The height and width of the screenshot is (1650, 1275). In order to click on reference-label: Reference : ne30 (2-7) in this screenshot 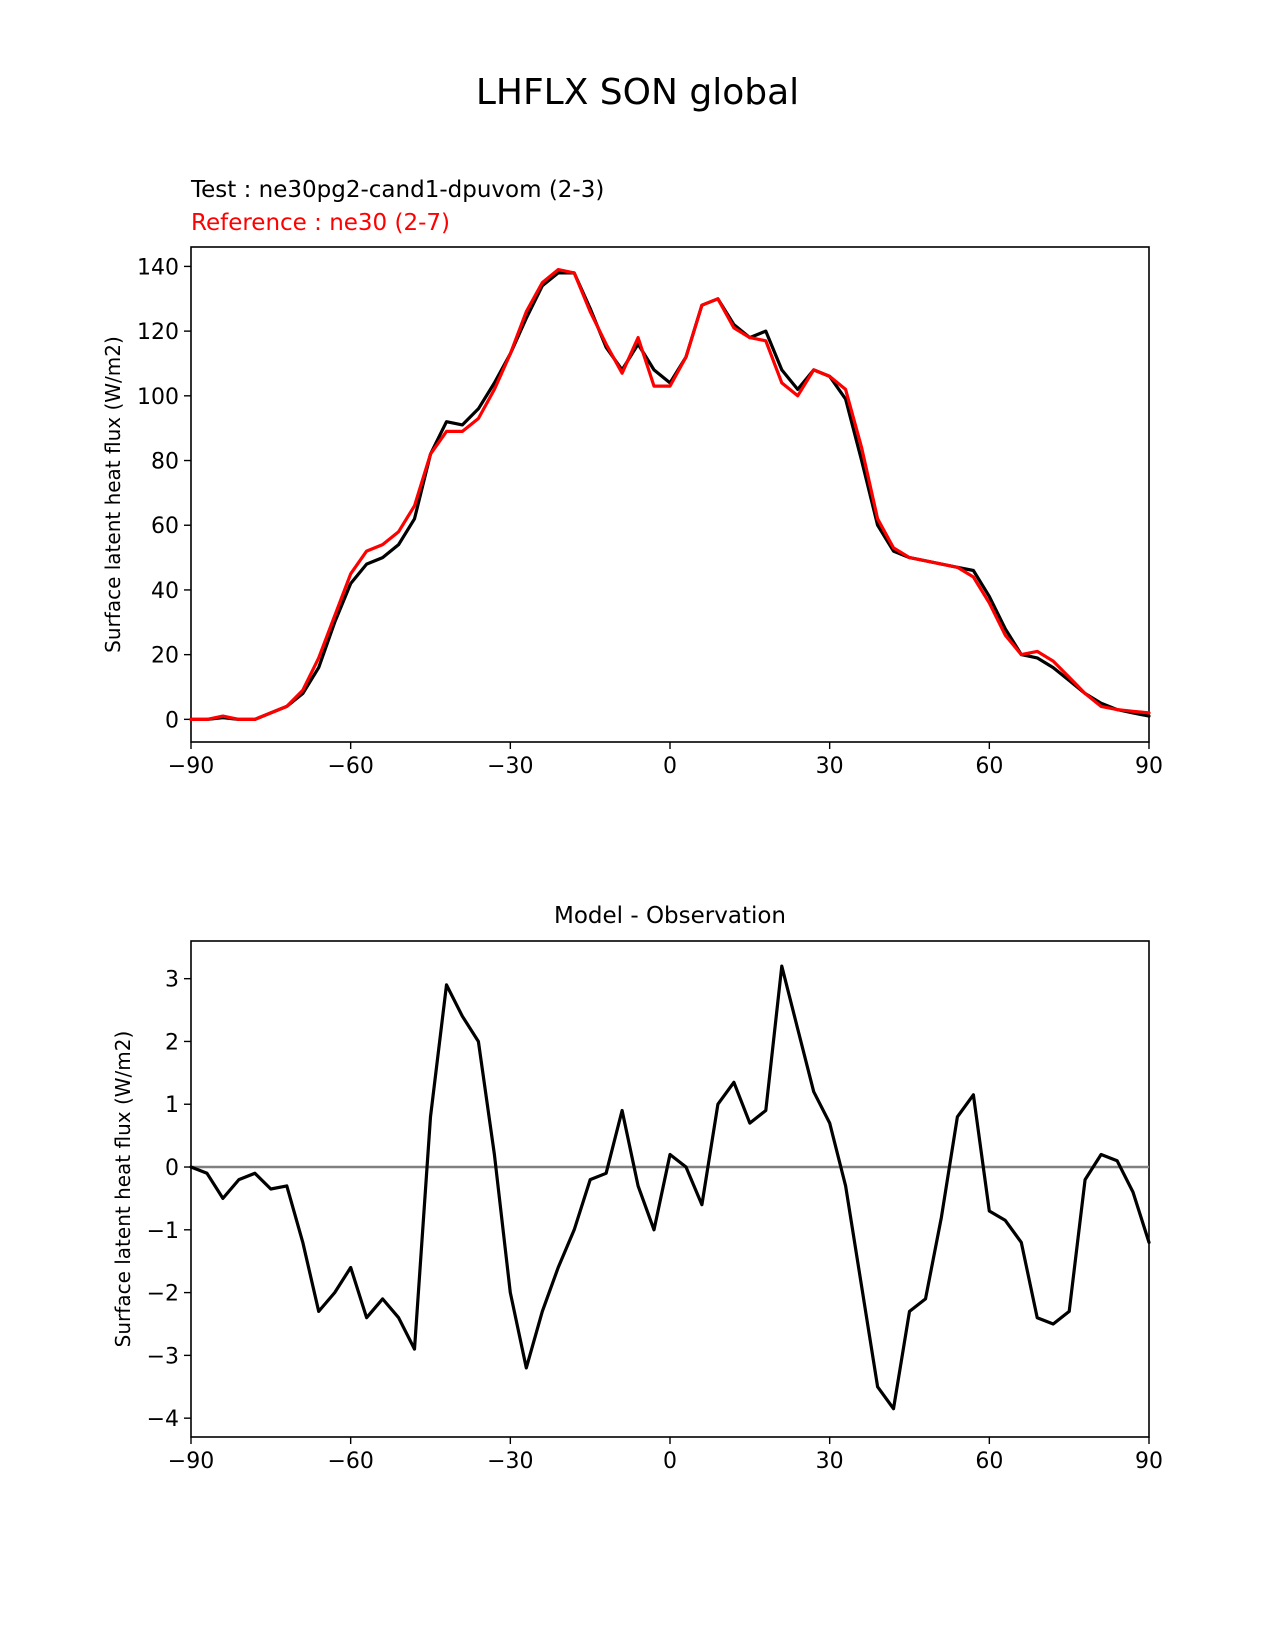, I will do `click(320, 223)`.